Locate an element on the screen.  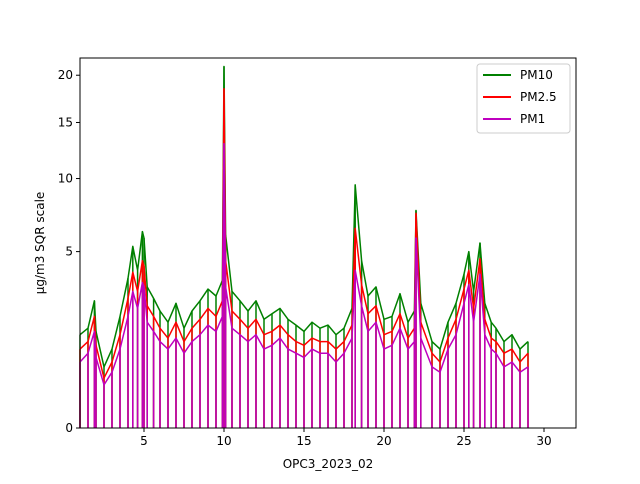
x-tick-label: 20 is located at coordinates (383, 441).